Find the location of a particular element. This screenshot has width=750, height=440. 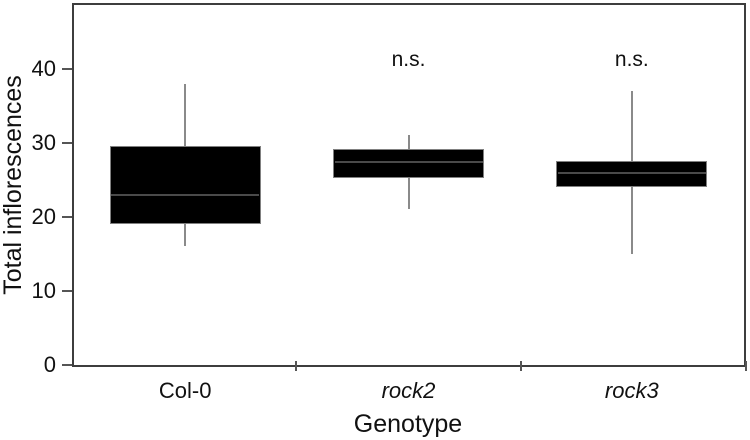

category-label: rock2 is located at coordinates (408, 390).